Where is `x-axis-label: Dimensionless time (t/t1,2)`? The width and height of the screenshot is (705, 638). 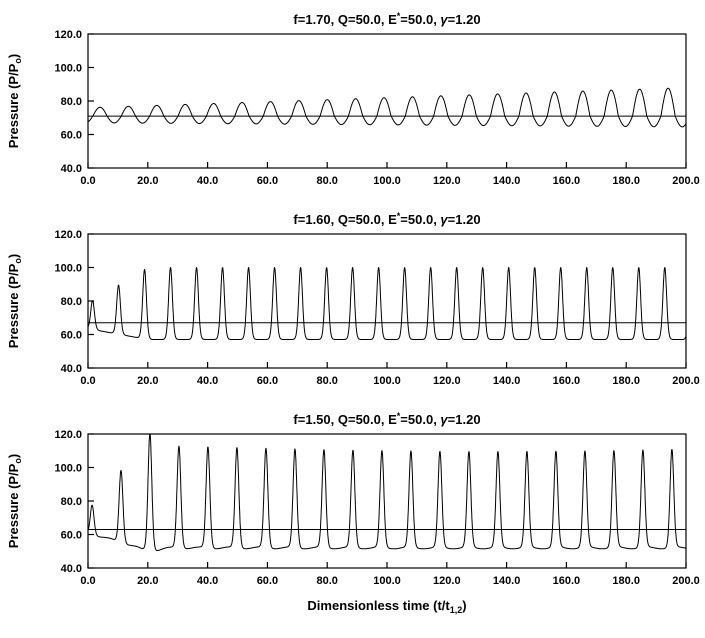 x-axis-label: Dimensionless time (t/t1,2) is located at coordinates (386, 606).